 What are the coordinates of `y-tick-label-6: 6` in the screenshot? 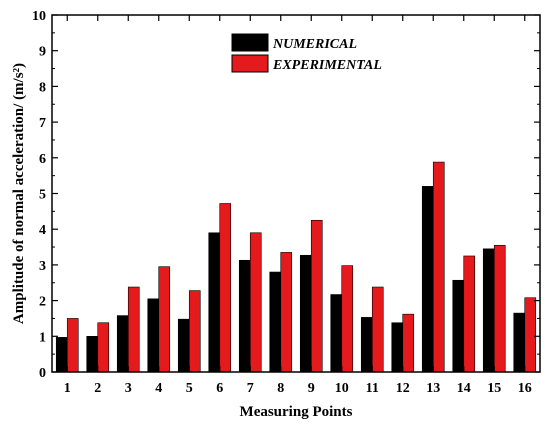 It's located at (42, 159).